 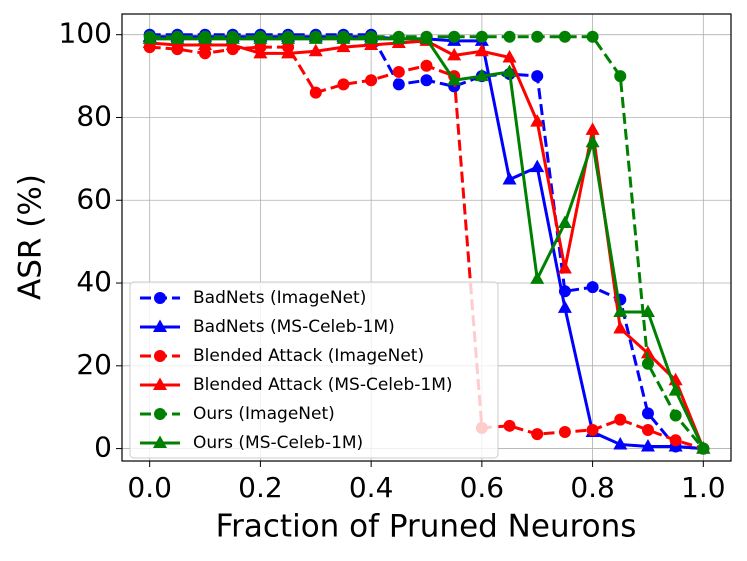 What do you see at coordinates (323, 385) in the screenshot?
I see `legend-label: Blended Attack (MS-Celeb-1M)` at bounding box center [323, 385].